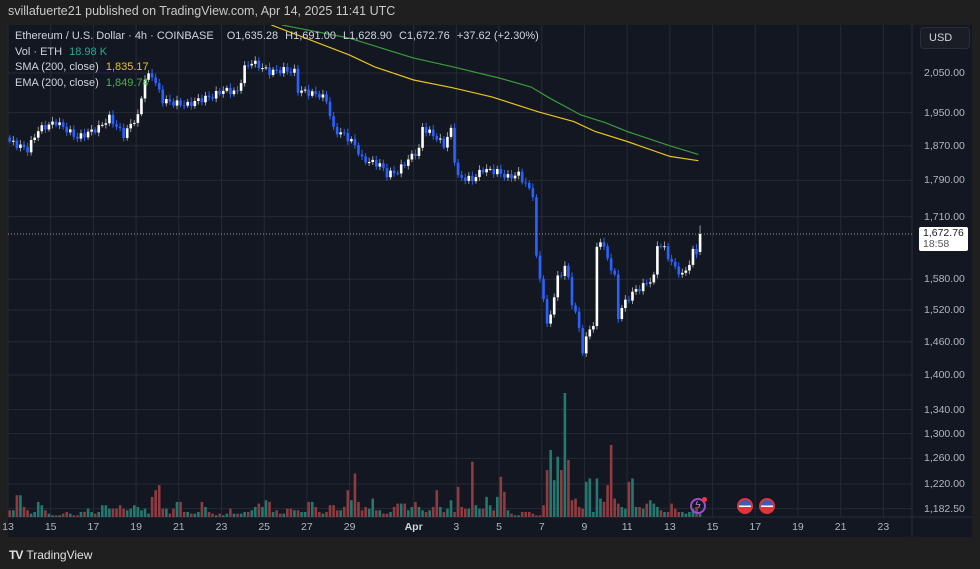 The width and height of the screenshot is (980, 569). What do you see at coordinates (945, 38) in the screenshot?
I see `currency-button: USD` at bounding box center [945, 38].